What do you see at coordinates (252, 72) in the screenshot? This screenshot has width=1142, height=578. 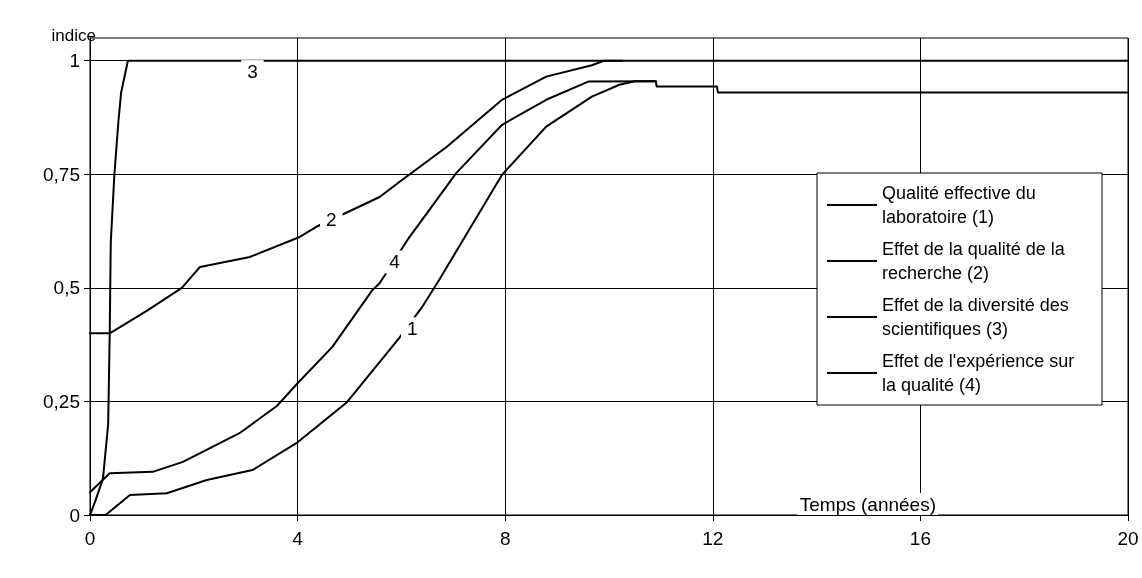 I see `annotation: 3` at bounding box center [252, 72].